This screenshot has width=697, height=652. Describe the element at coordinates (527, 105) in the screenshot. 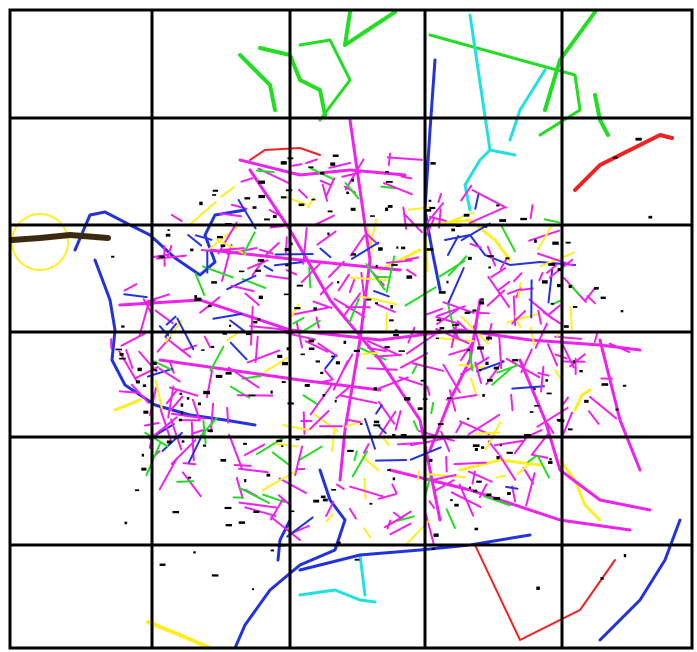

I see `cyan-line` at that location.